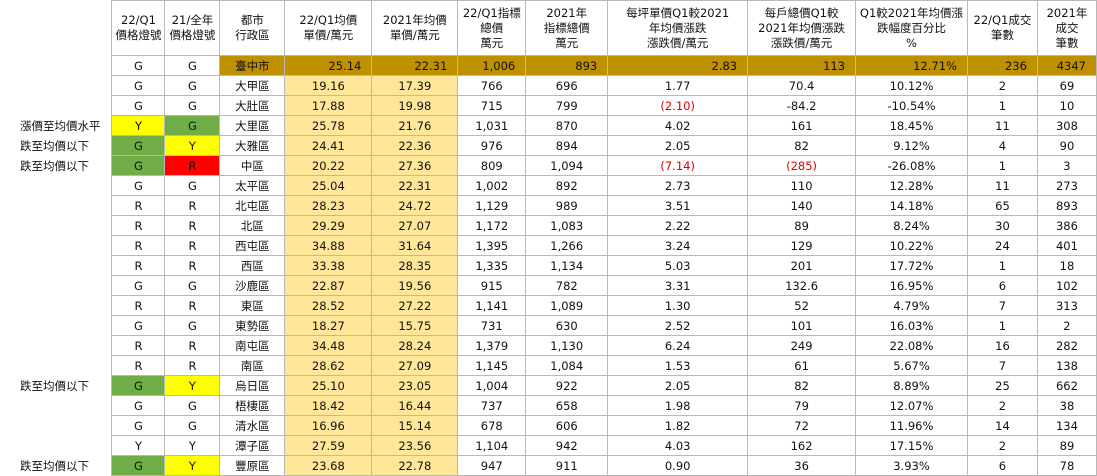  I want to click on q1-total-price: 976, so click(492, 145).